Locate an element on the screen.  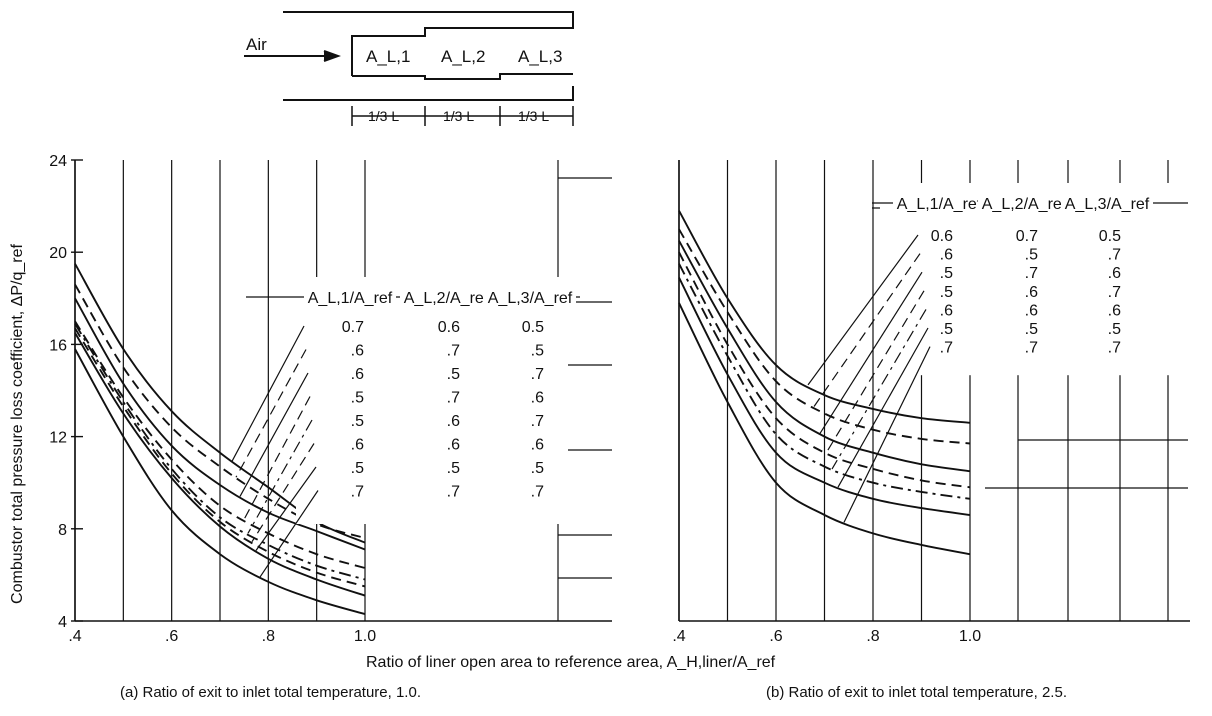
zone-label-2: A_L,2 is located at coordinates (463, 56).